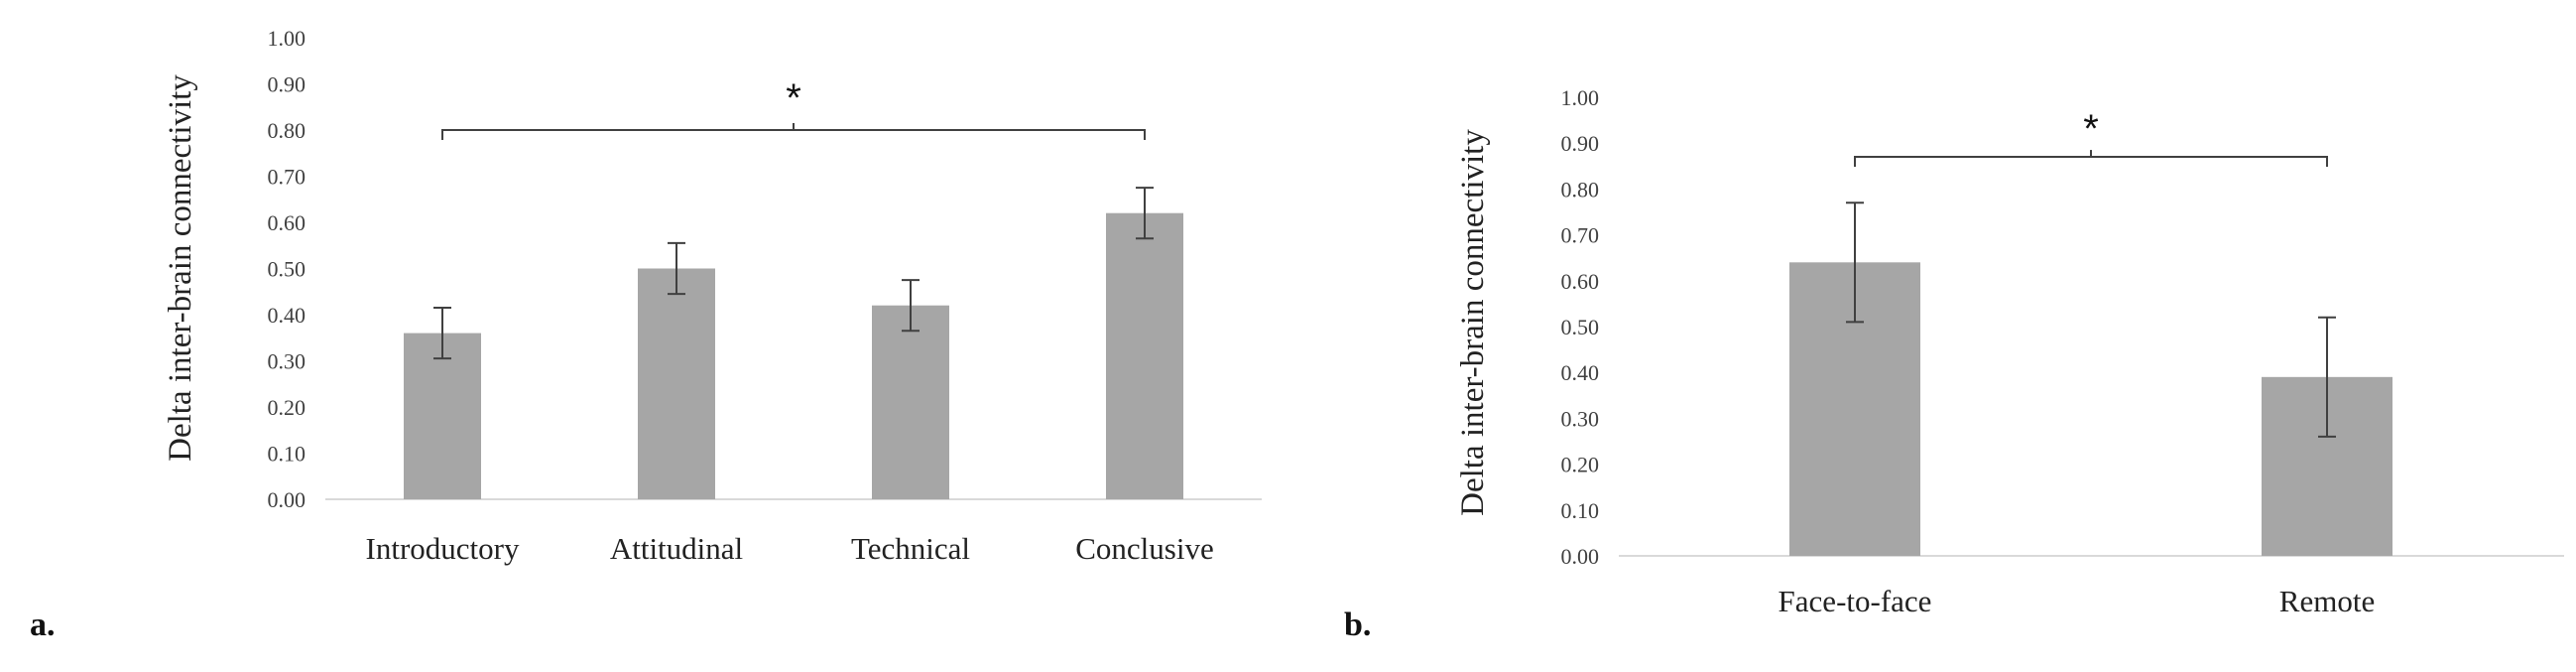 The height and width of the screenshot is (672, 2576). What do you see at coordinates (443, 549) in the screenshot?
I see `x-tick-label: Introductory` at bounding box center [443, 549].